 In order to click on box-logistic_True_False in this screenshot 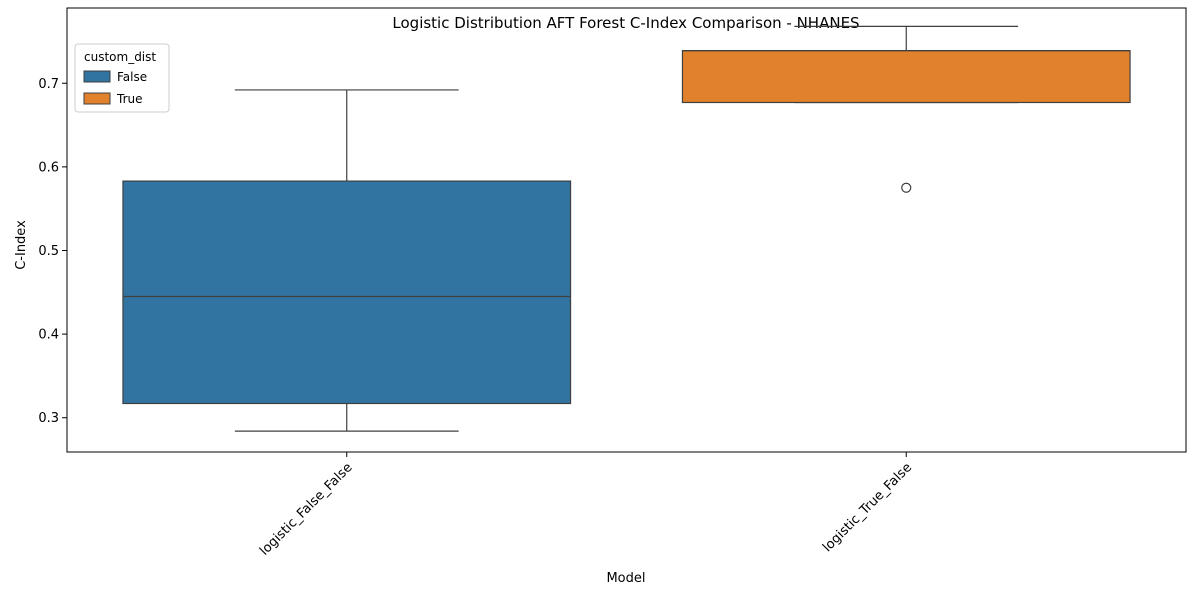, I will do `click(906, 109)`.